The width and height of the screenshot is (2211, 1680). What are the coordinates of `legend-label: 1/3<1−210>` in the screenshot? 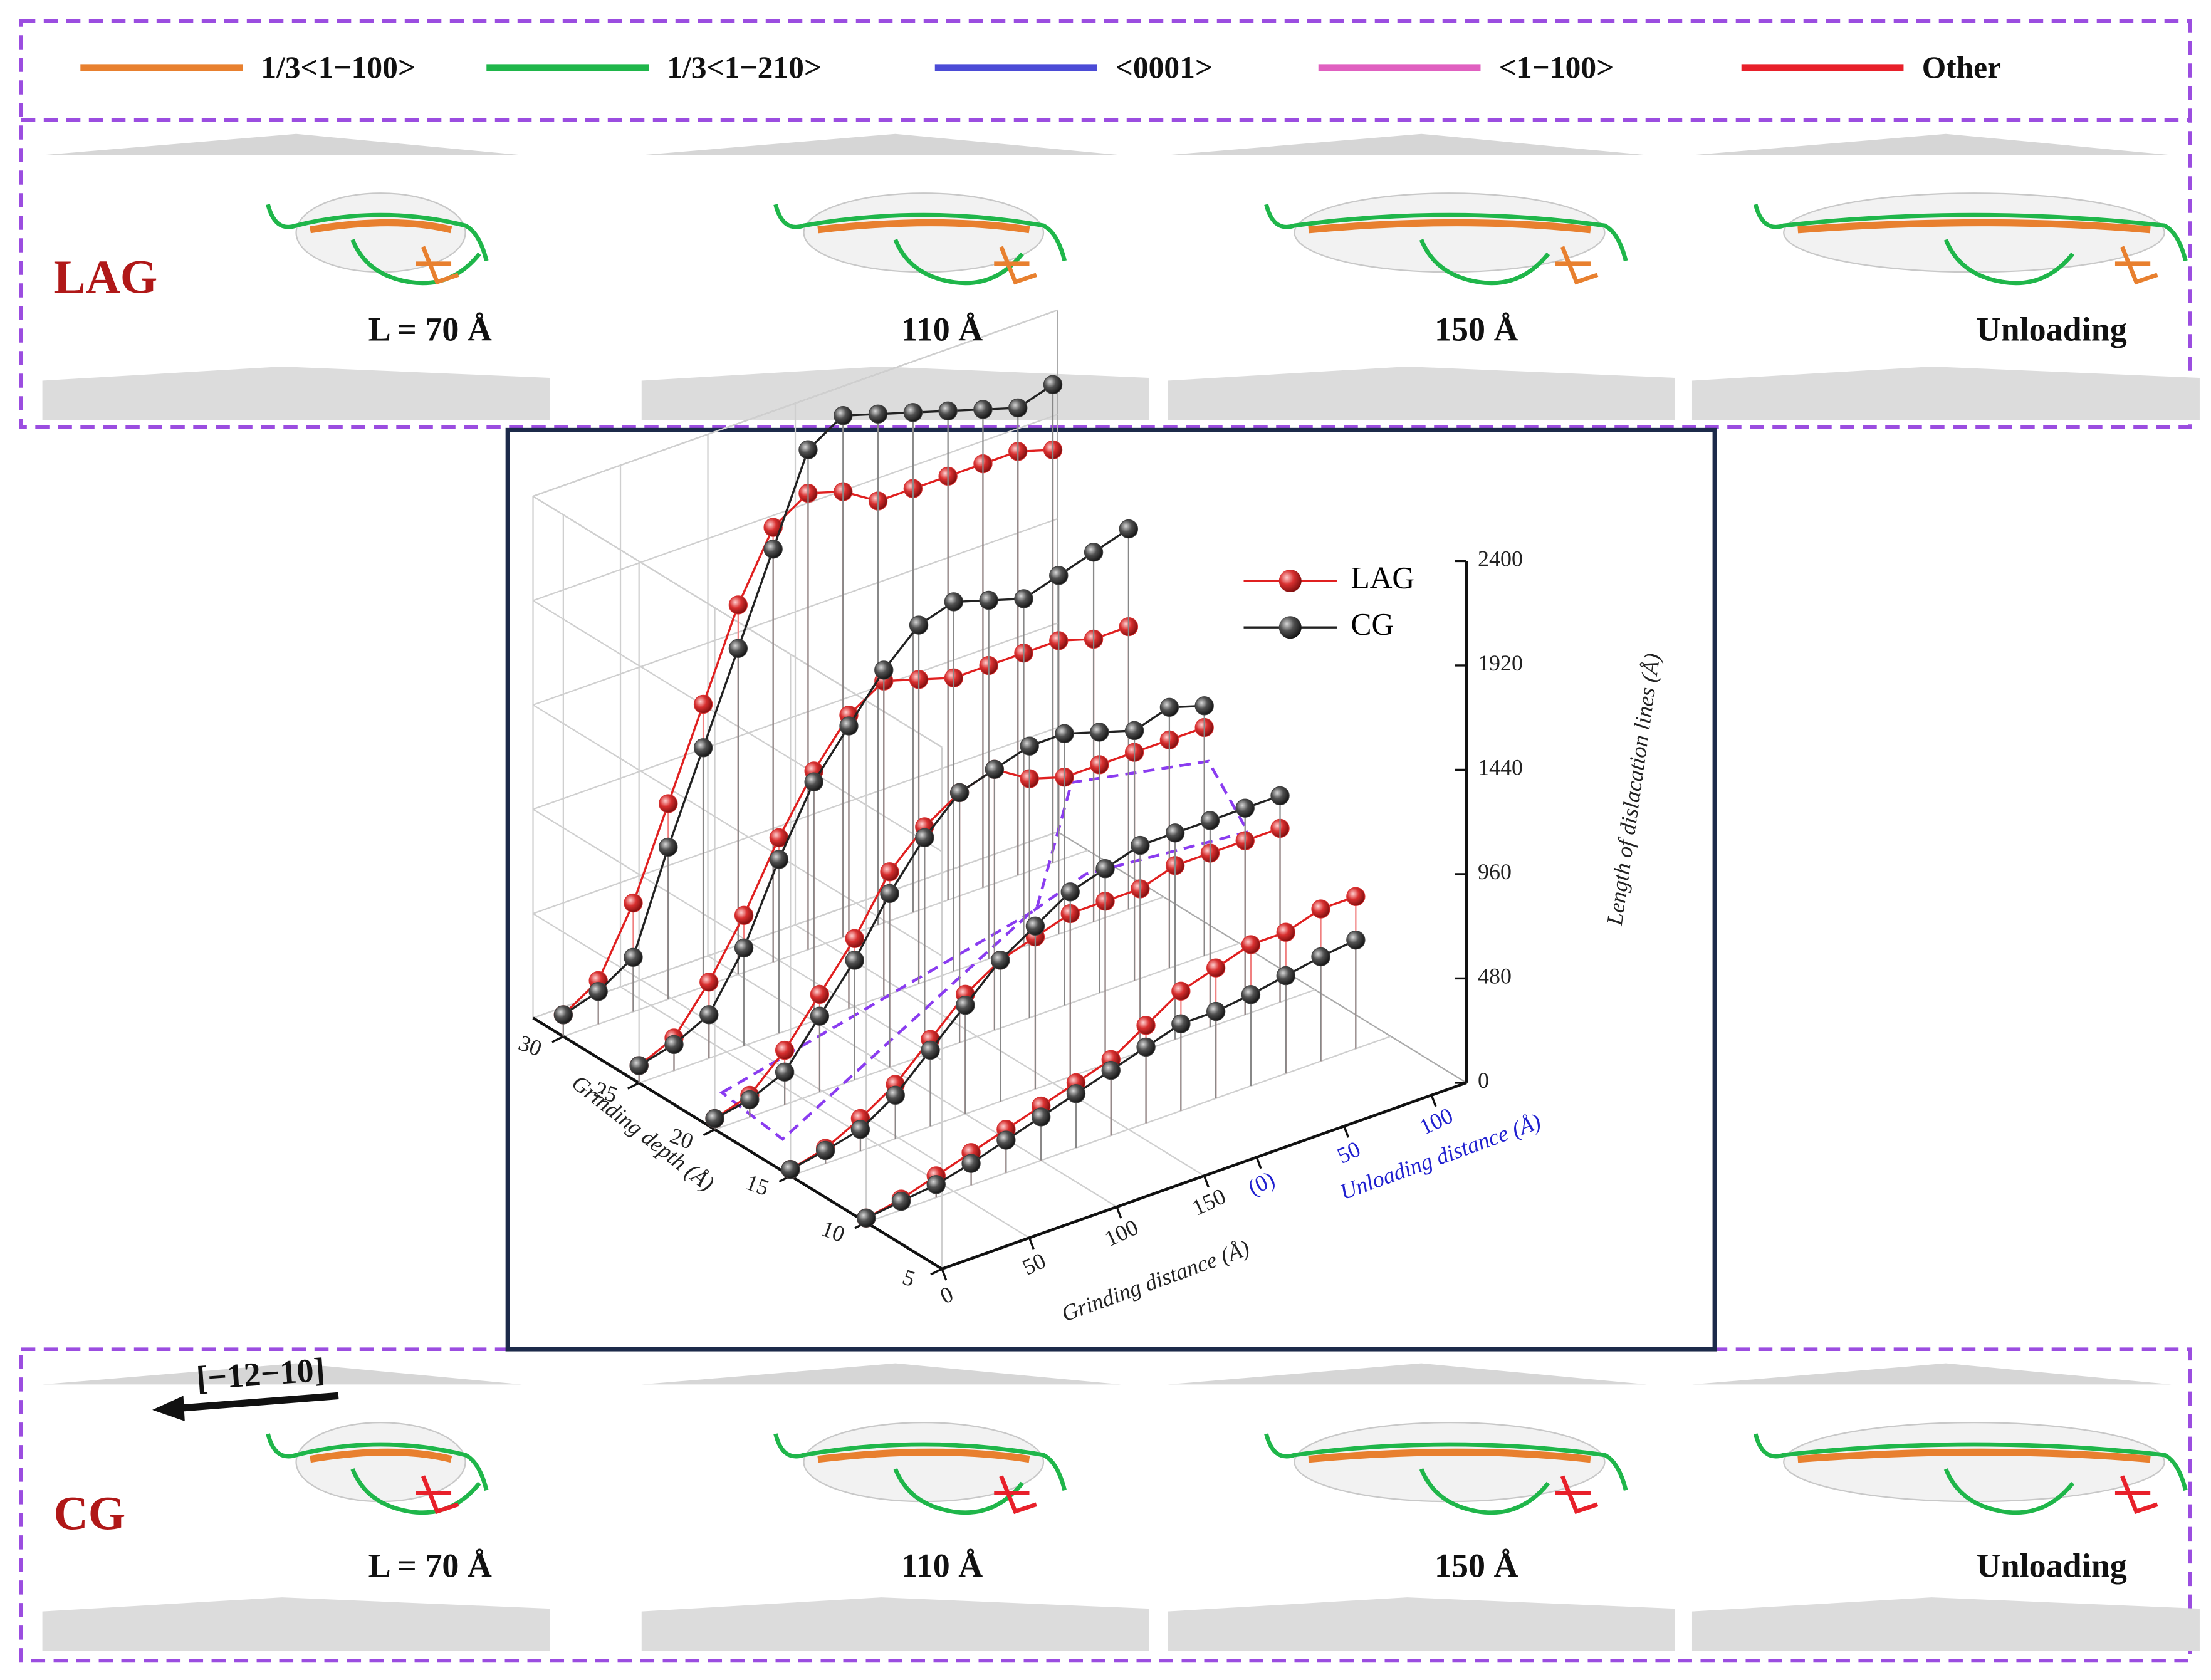 It's located at (744, 67).